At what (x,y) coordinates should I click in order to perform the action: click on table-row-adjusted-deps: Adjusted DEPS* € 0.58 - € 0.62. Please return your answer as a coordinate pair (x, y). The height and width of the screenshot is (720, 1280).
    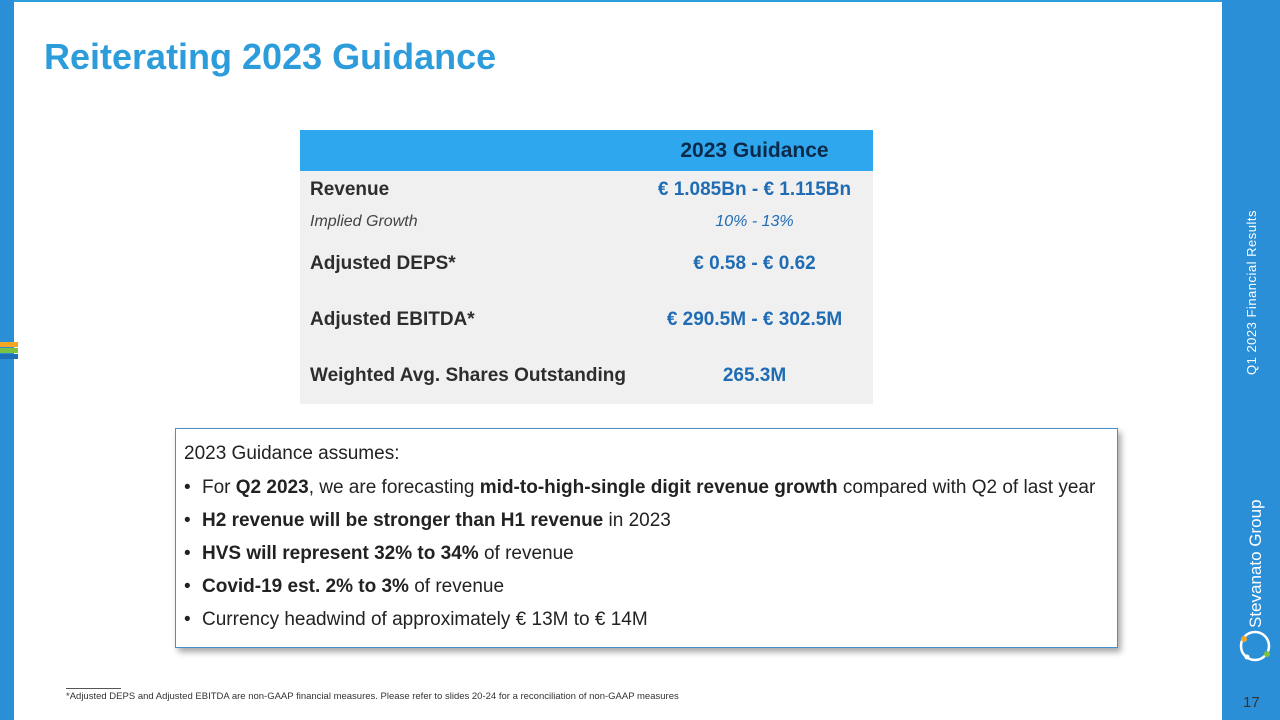
    Looking at the image, I should click on (586, 264).